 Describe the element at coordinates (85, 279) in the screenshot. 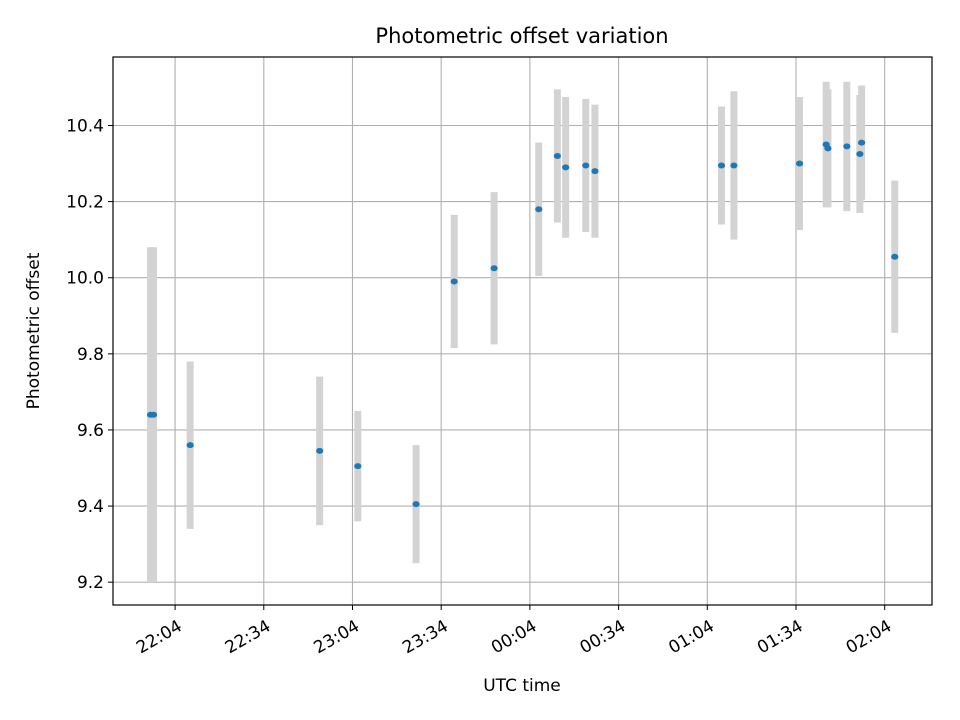

I see `y-tick-label: 10.0` at that location.